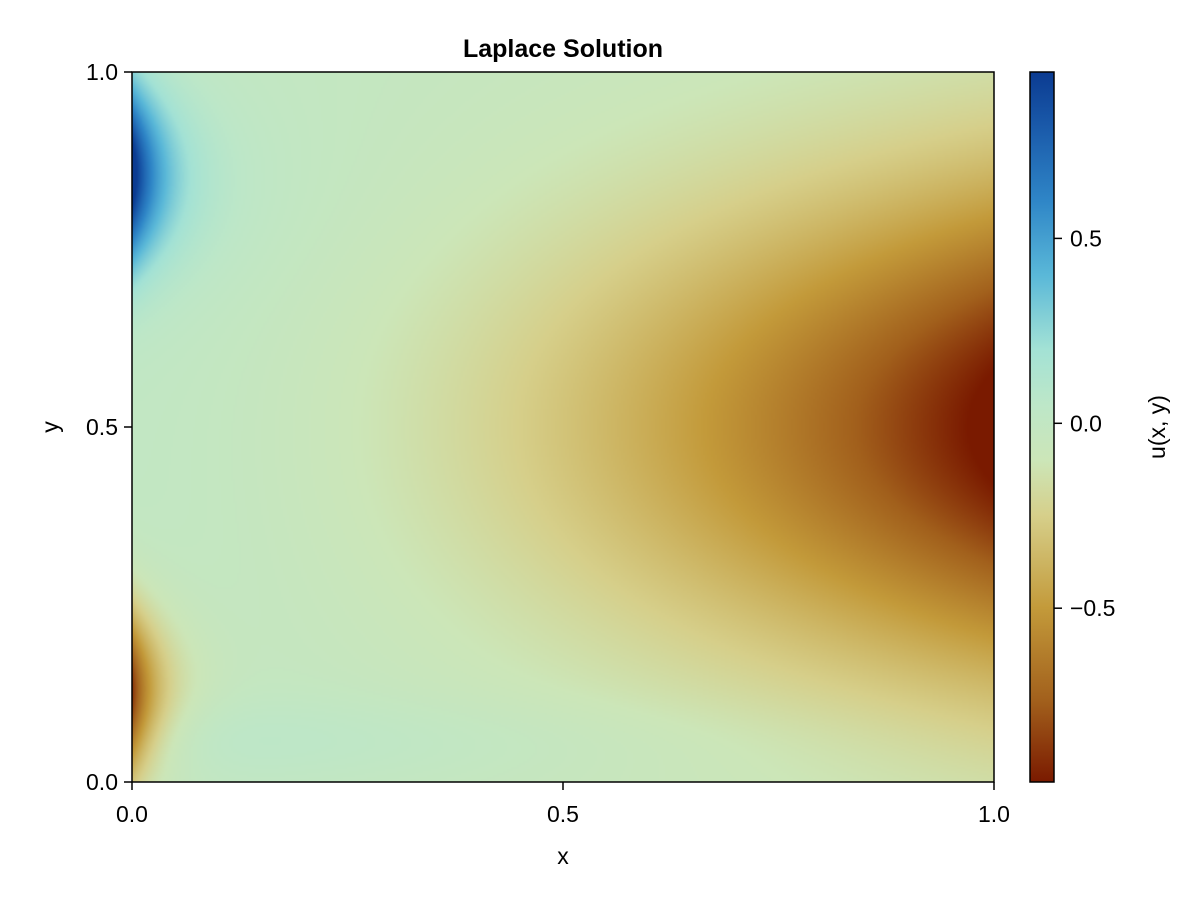 The height and width of the screenshot is (905, 1200). I want to click on x-axis-label: x, so click(563, 856).